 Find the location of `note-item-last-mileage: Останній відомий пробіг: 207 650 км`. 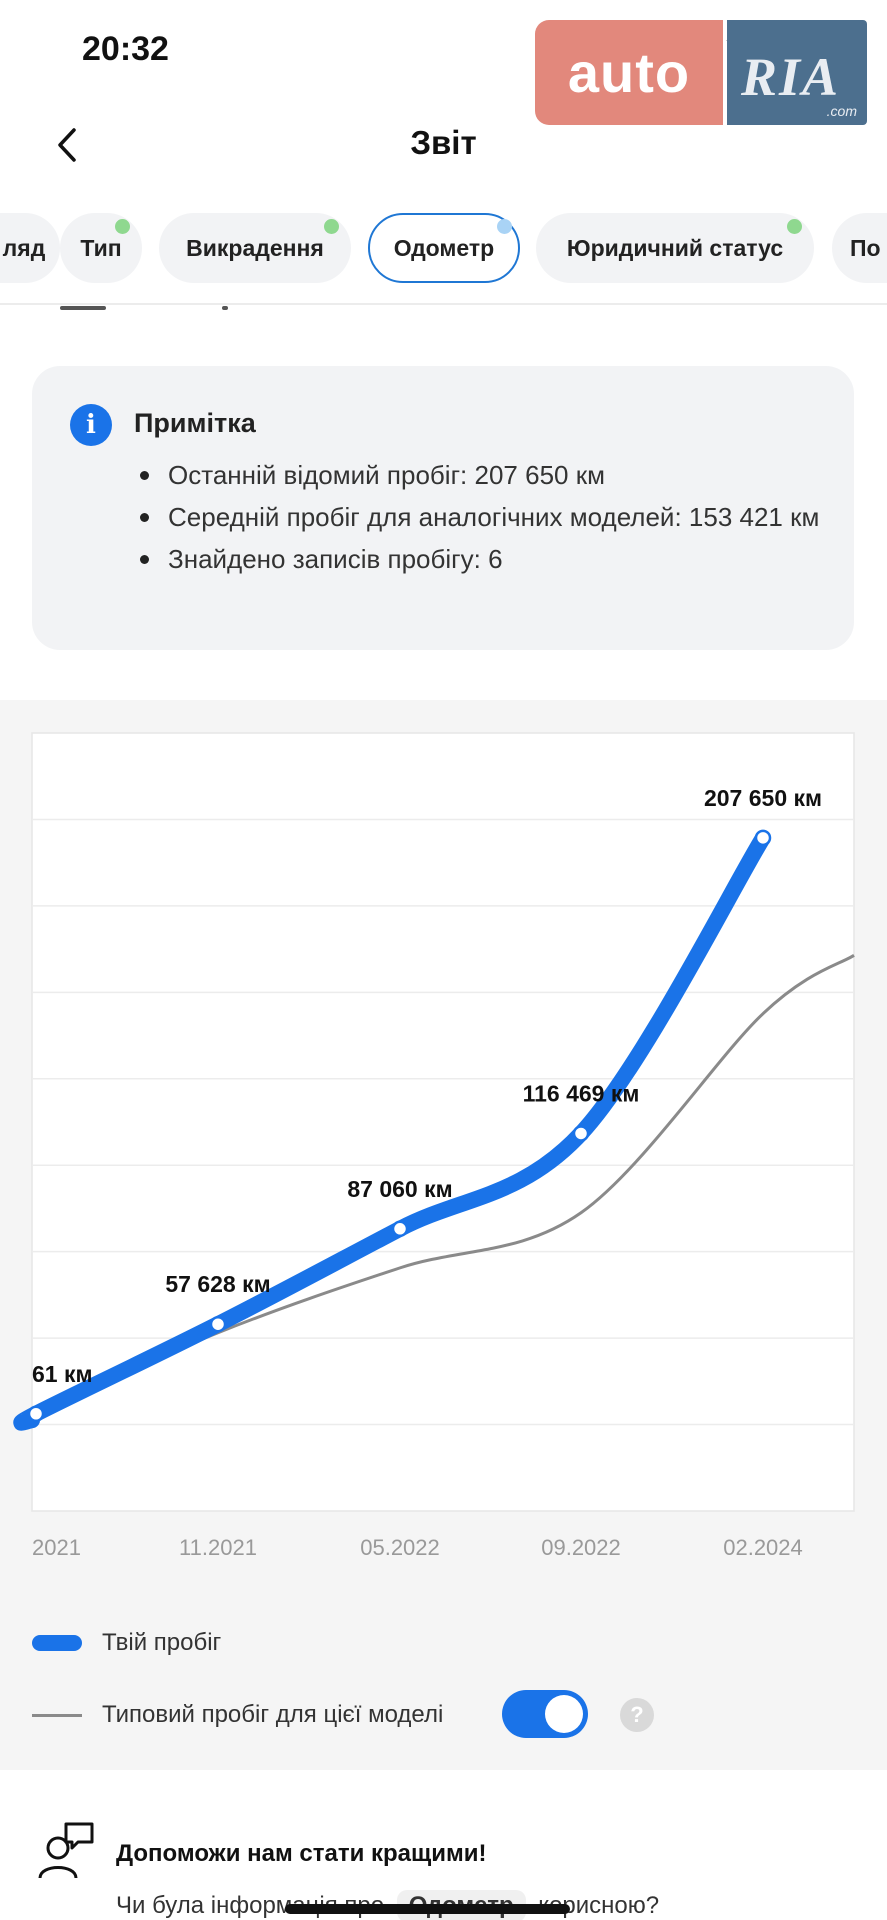

note-item-last-mileage: Останній відомий пробіг: 207 650 км is located at coordinates (484, 475).